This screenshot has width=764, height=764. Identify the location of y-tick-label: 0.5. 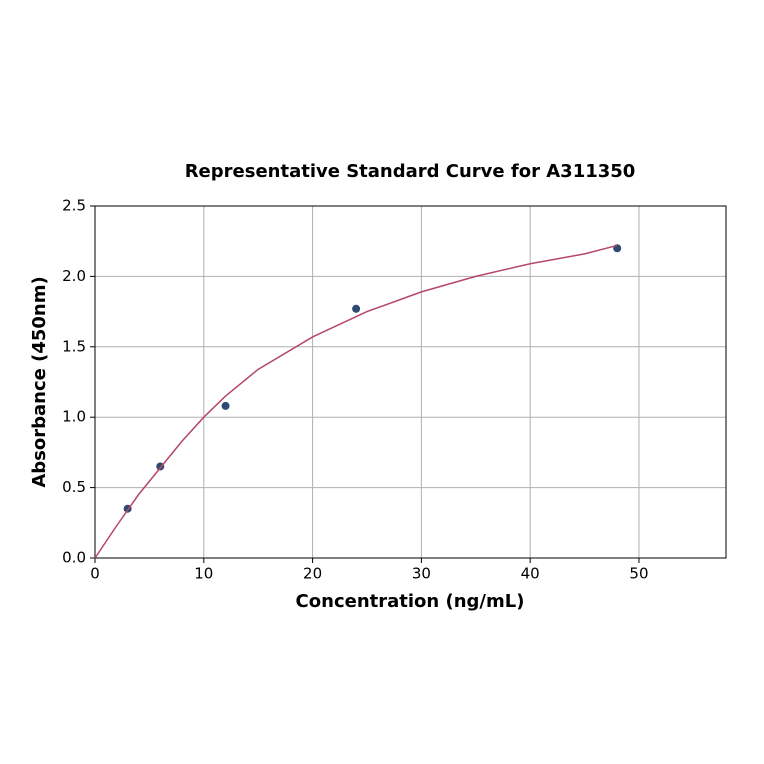
(74, 487).